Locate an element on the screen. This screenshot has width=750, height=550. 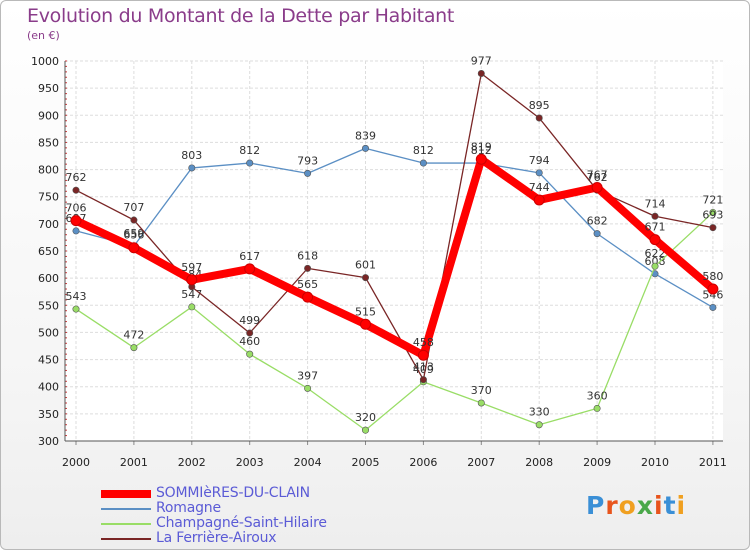
data-label: 601 is located at coordinates (365, 265).